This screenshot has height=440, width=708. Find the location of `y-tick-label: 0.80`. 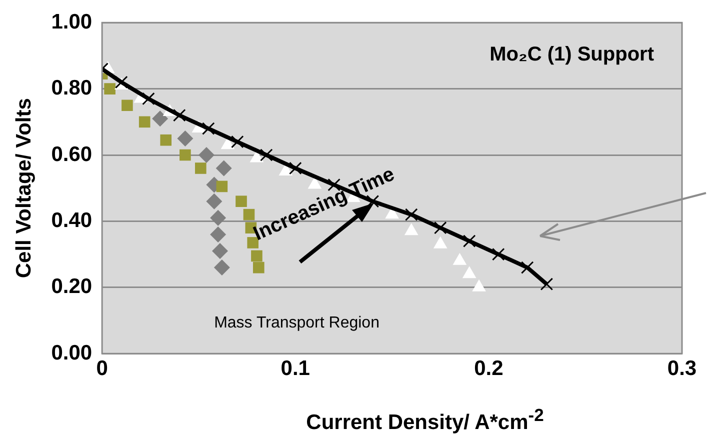

y-tick-label: 0.80 is located at coordinates (71, 88).